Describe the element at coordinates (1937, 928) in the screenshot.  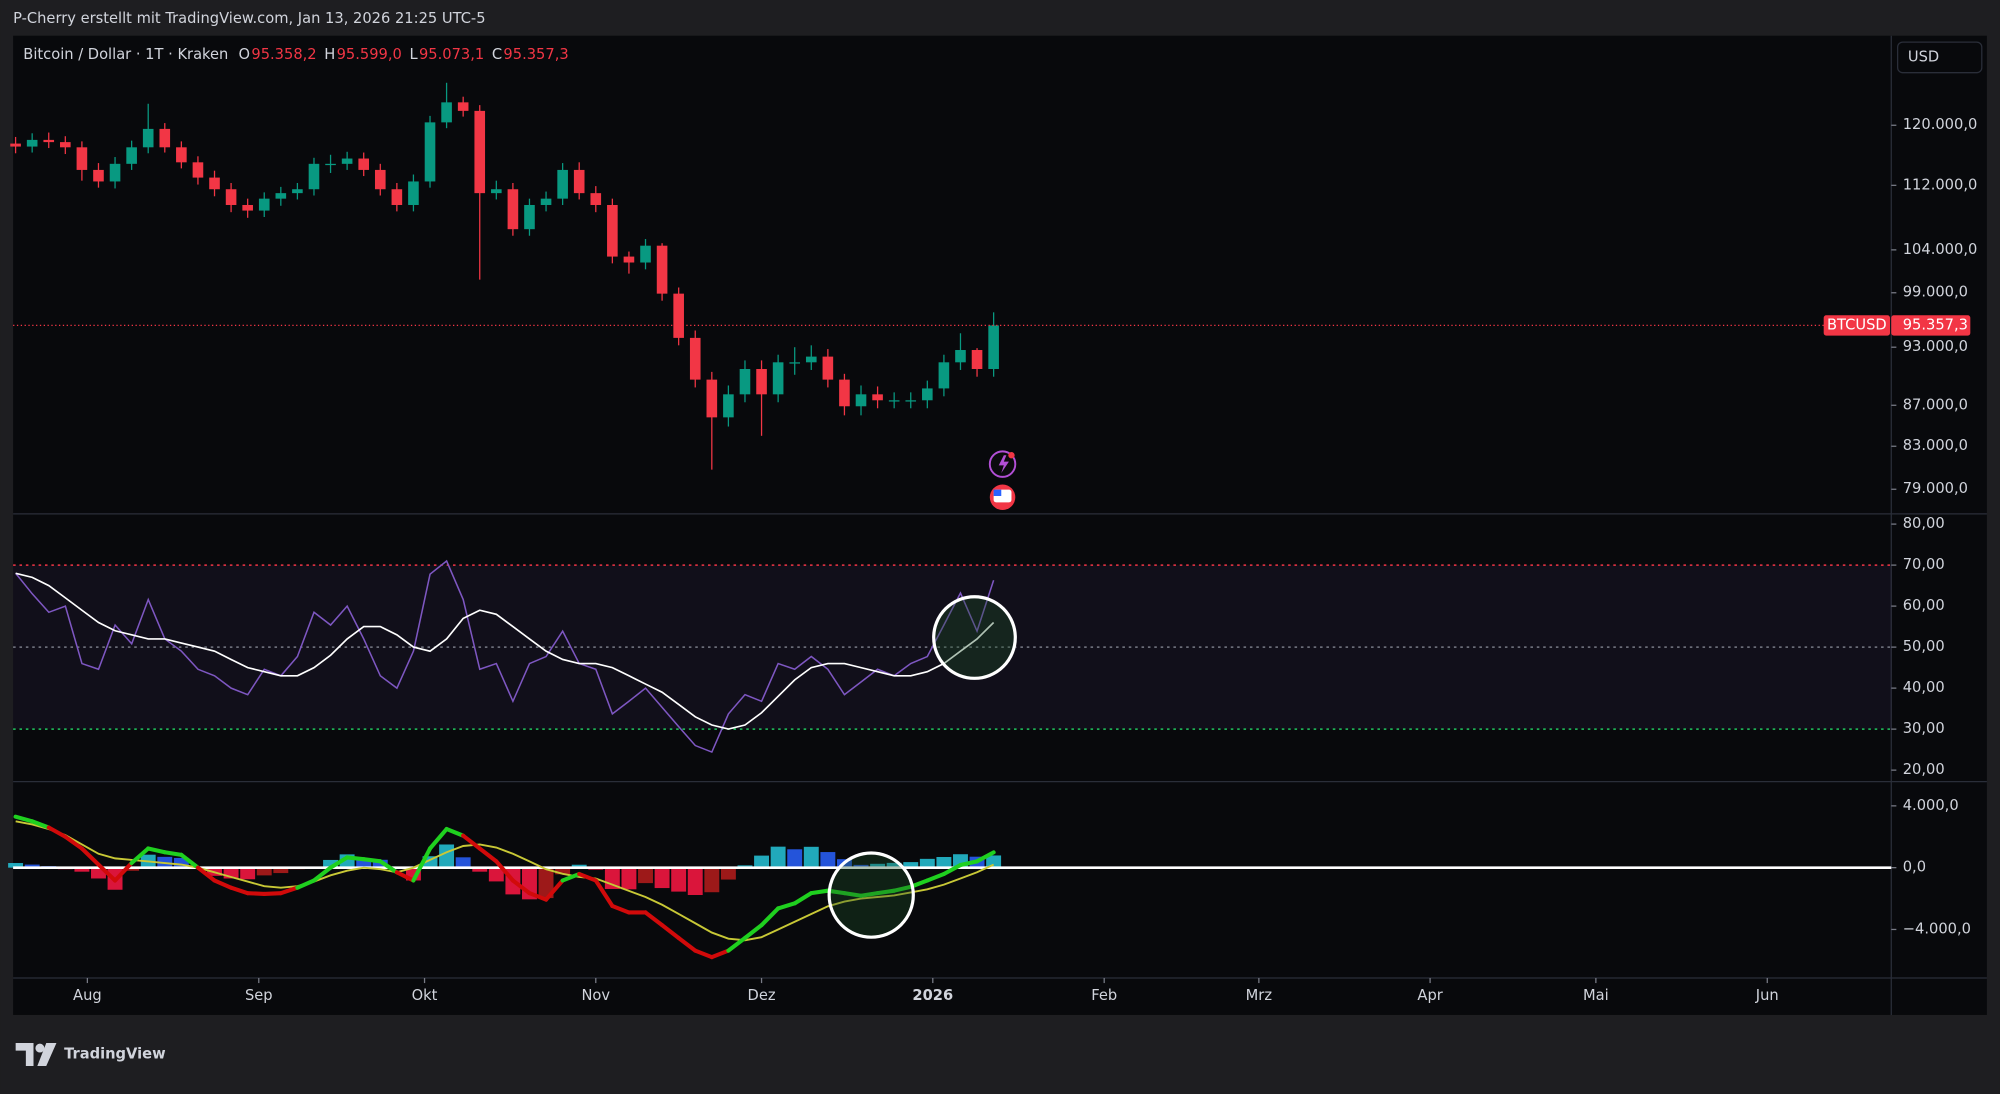
I see `y-tick-label: −4.000,0` at that location.